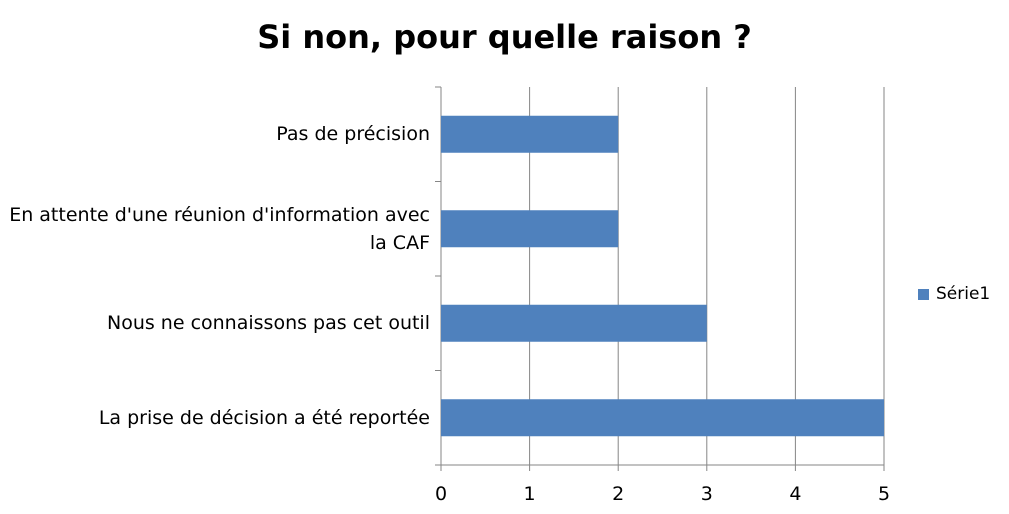  Describe the element at coordinates (963, 294) in the screenshot. I see `legend-label: Série1` at that location.